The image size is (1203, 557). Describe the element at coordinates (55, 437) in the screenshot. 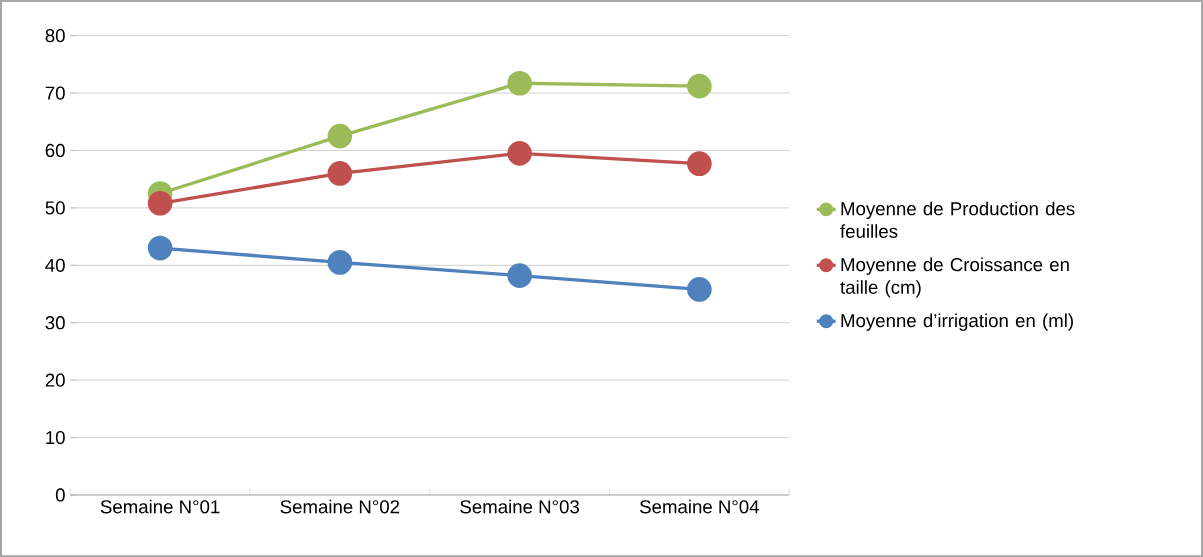

I see `y-tick-label: 10` at that location.